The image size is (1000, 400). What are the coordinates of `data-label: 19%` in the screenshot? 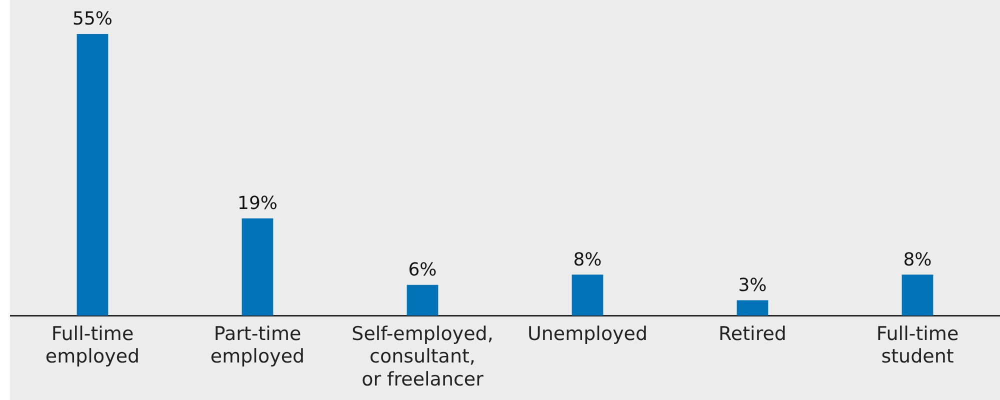 It's located at (257, 203).